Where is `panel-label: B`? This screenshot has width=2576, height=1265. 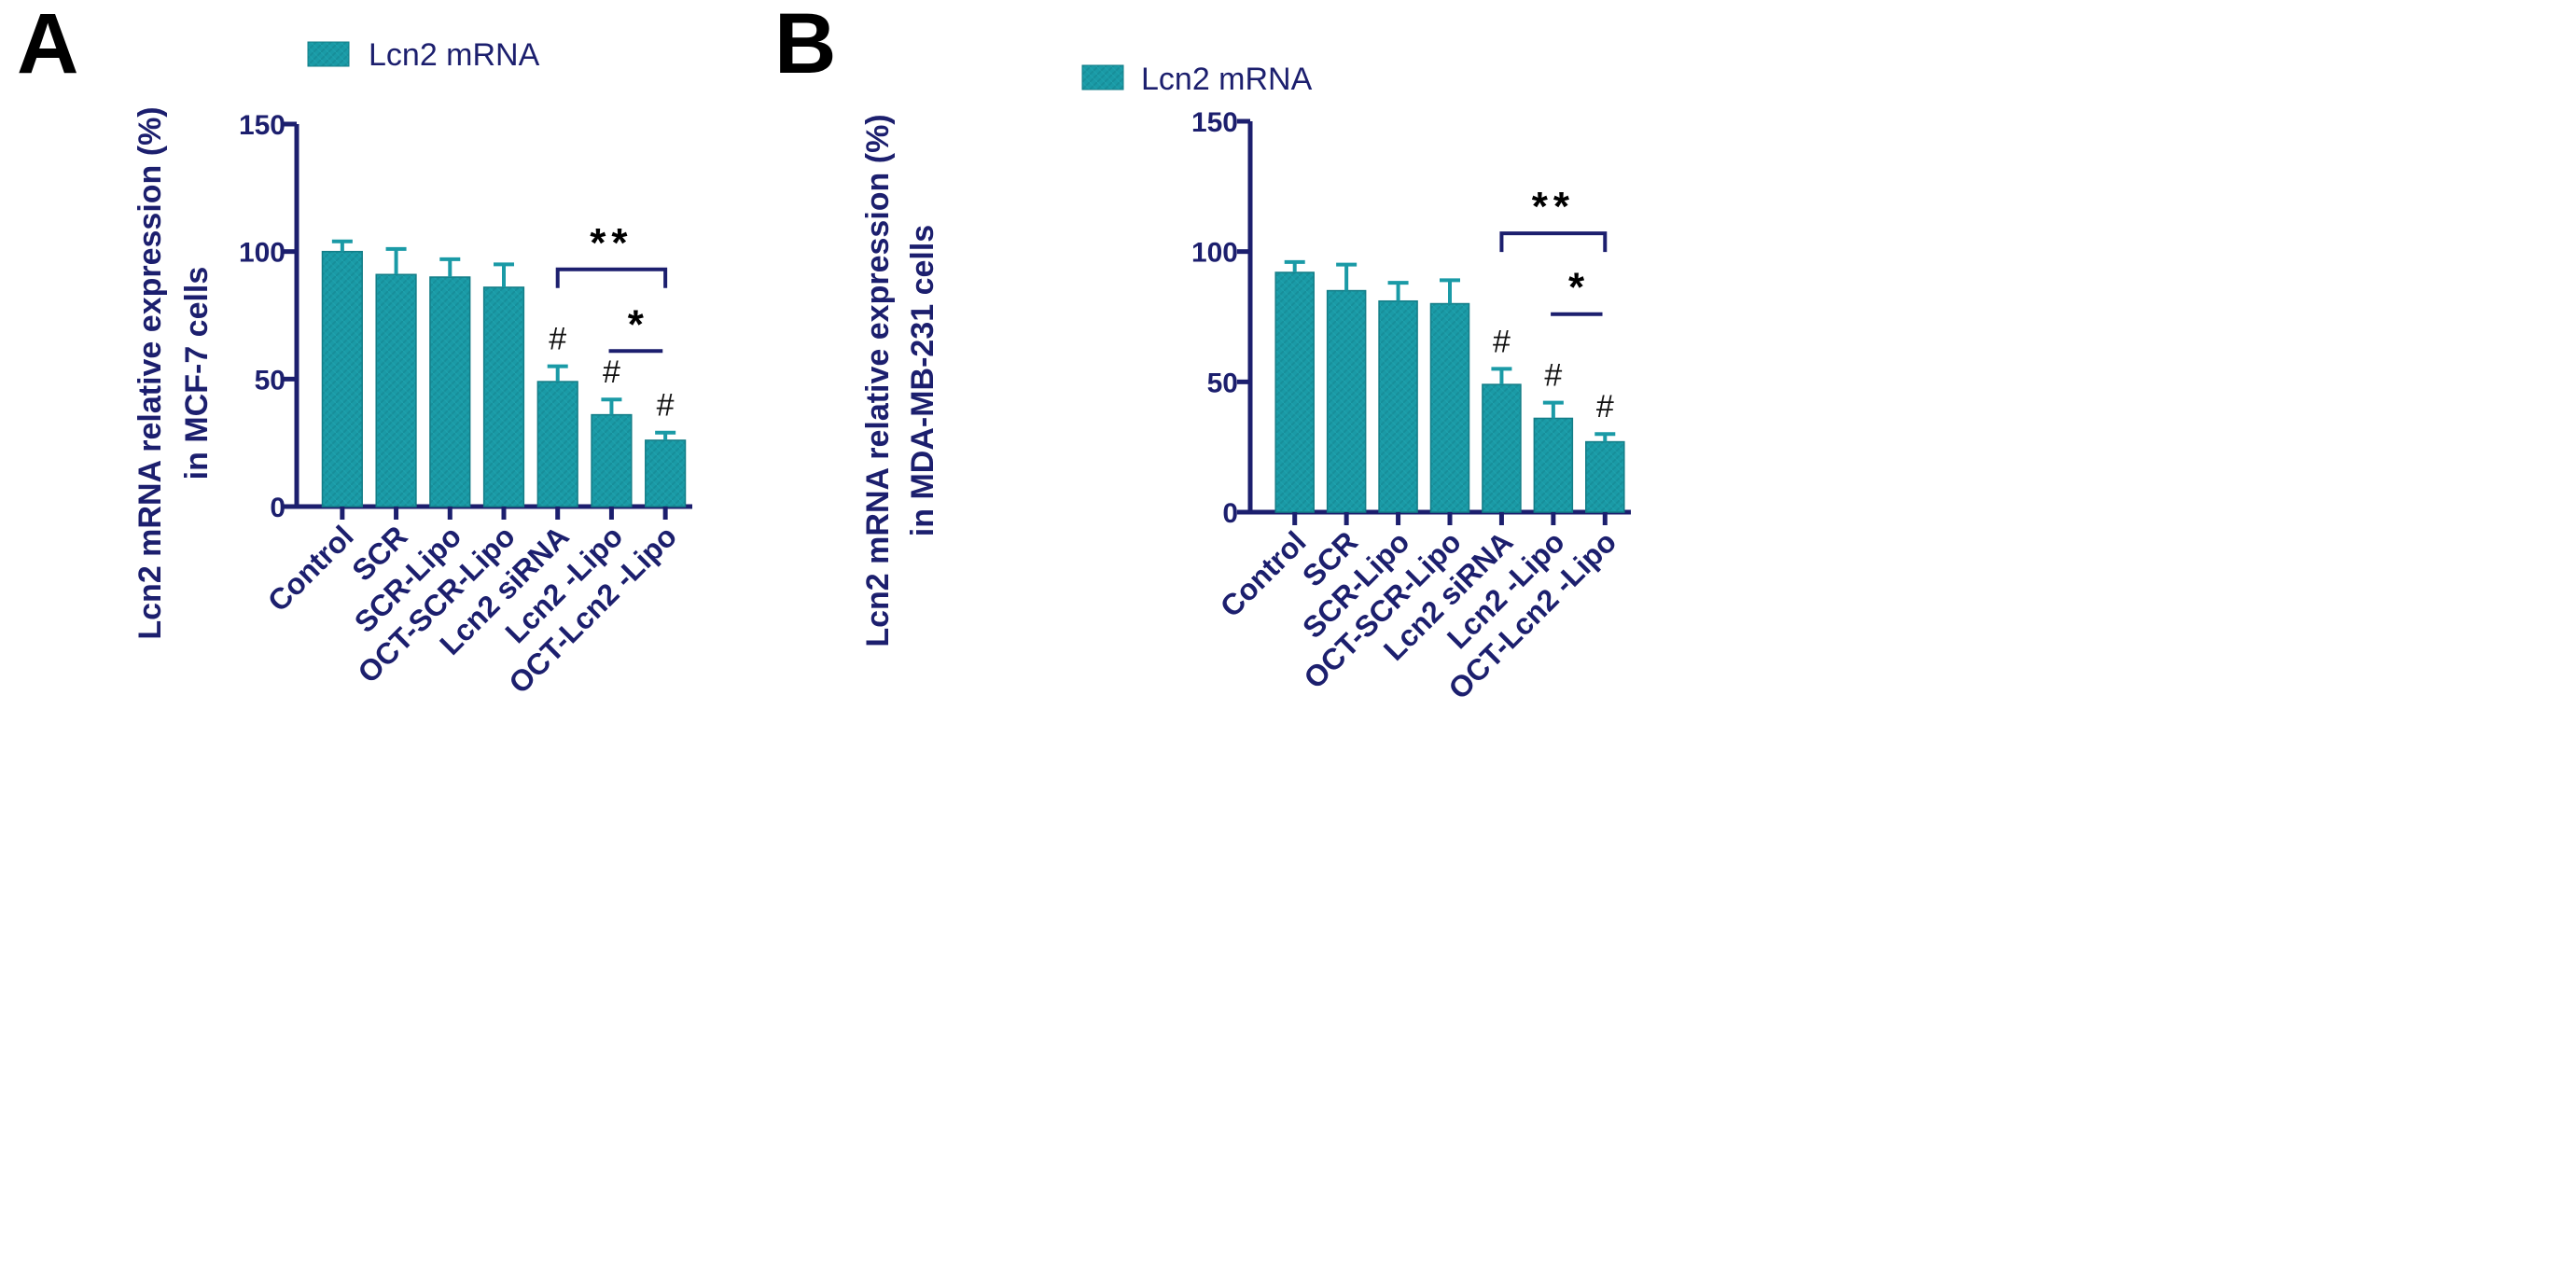
panel-label: B is located at coordinates (805, 45).